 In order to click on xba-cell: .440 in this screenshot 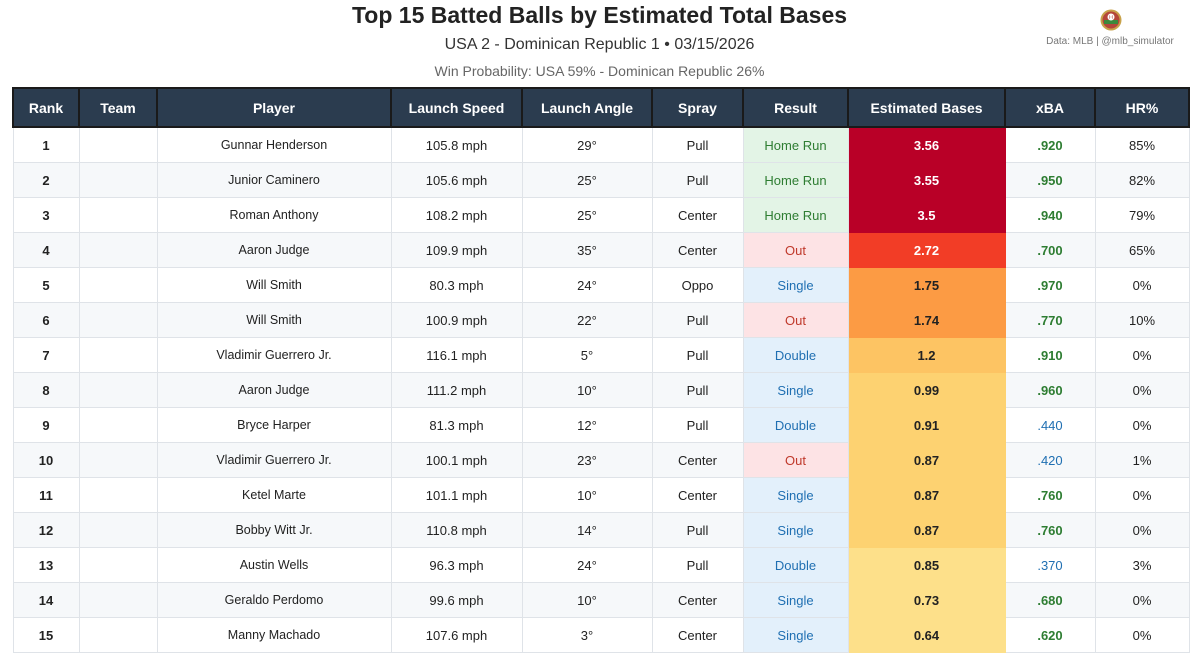, I will do `click(1050, 425)`.